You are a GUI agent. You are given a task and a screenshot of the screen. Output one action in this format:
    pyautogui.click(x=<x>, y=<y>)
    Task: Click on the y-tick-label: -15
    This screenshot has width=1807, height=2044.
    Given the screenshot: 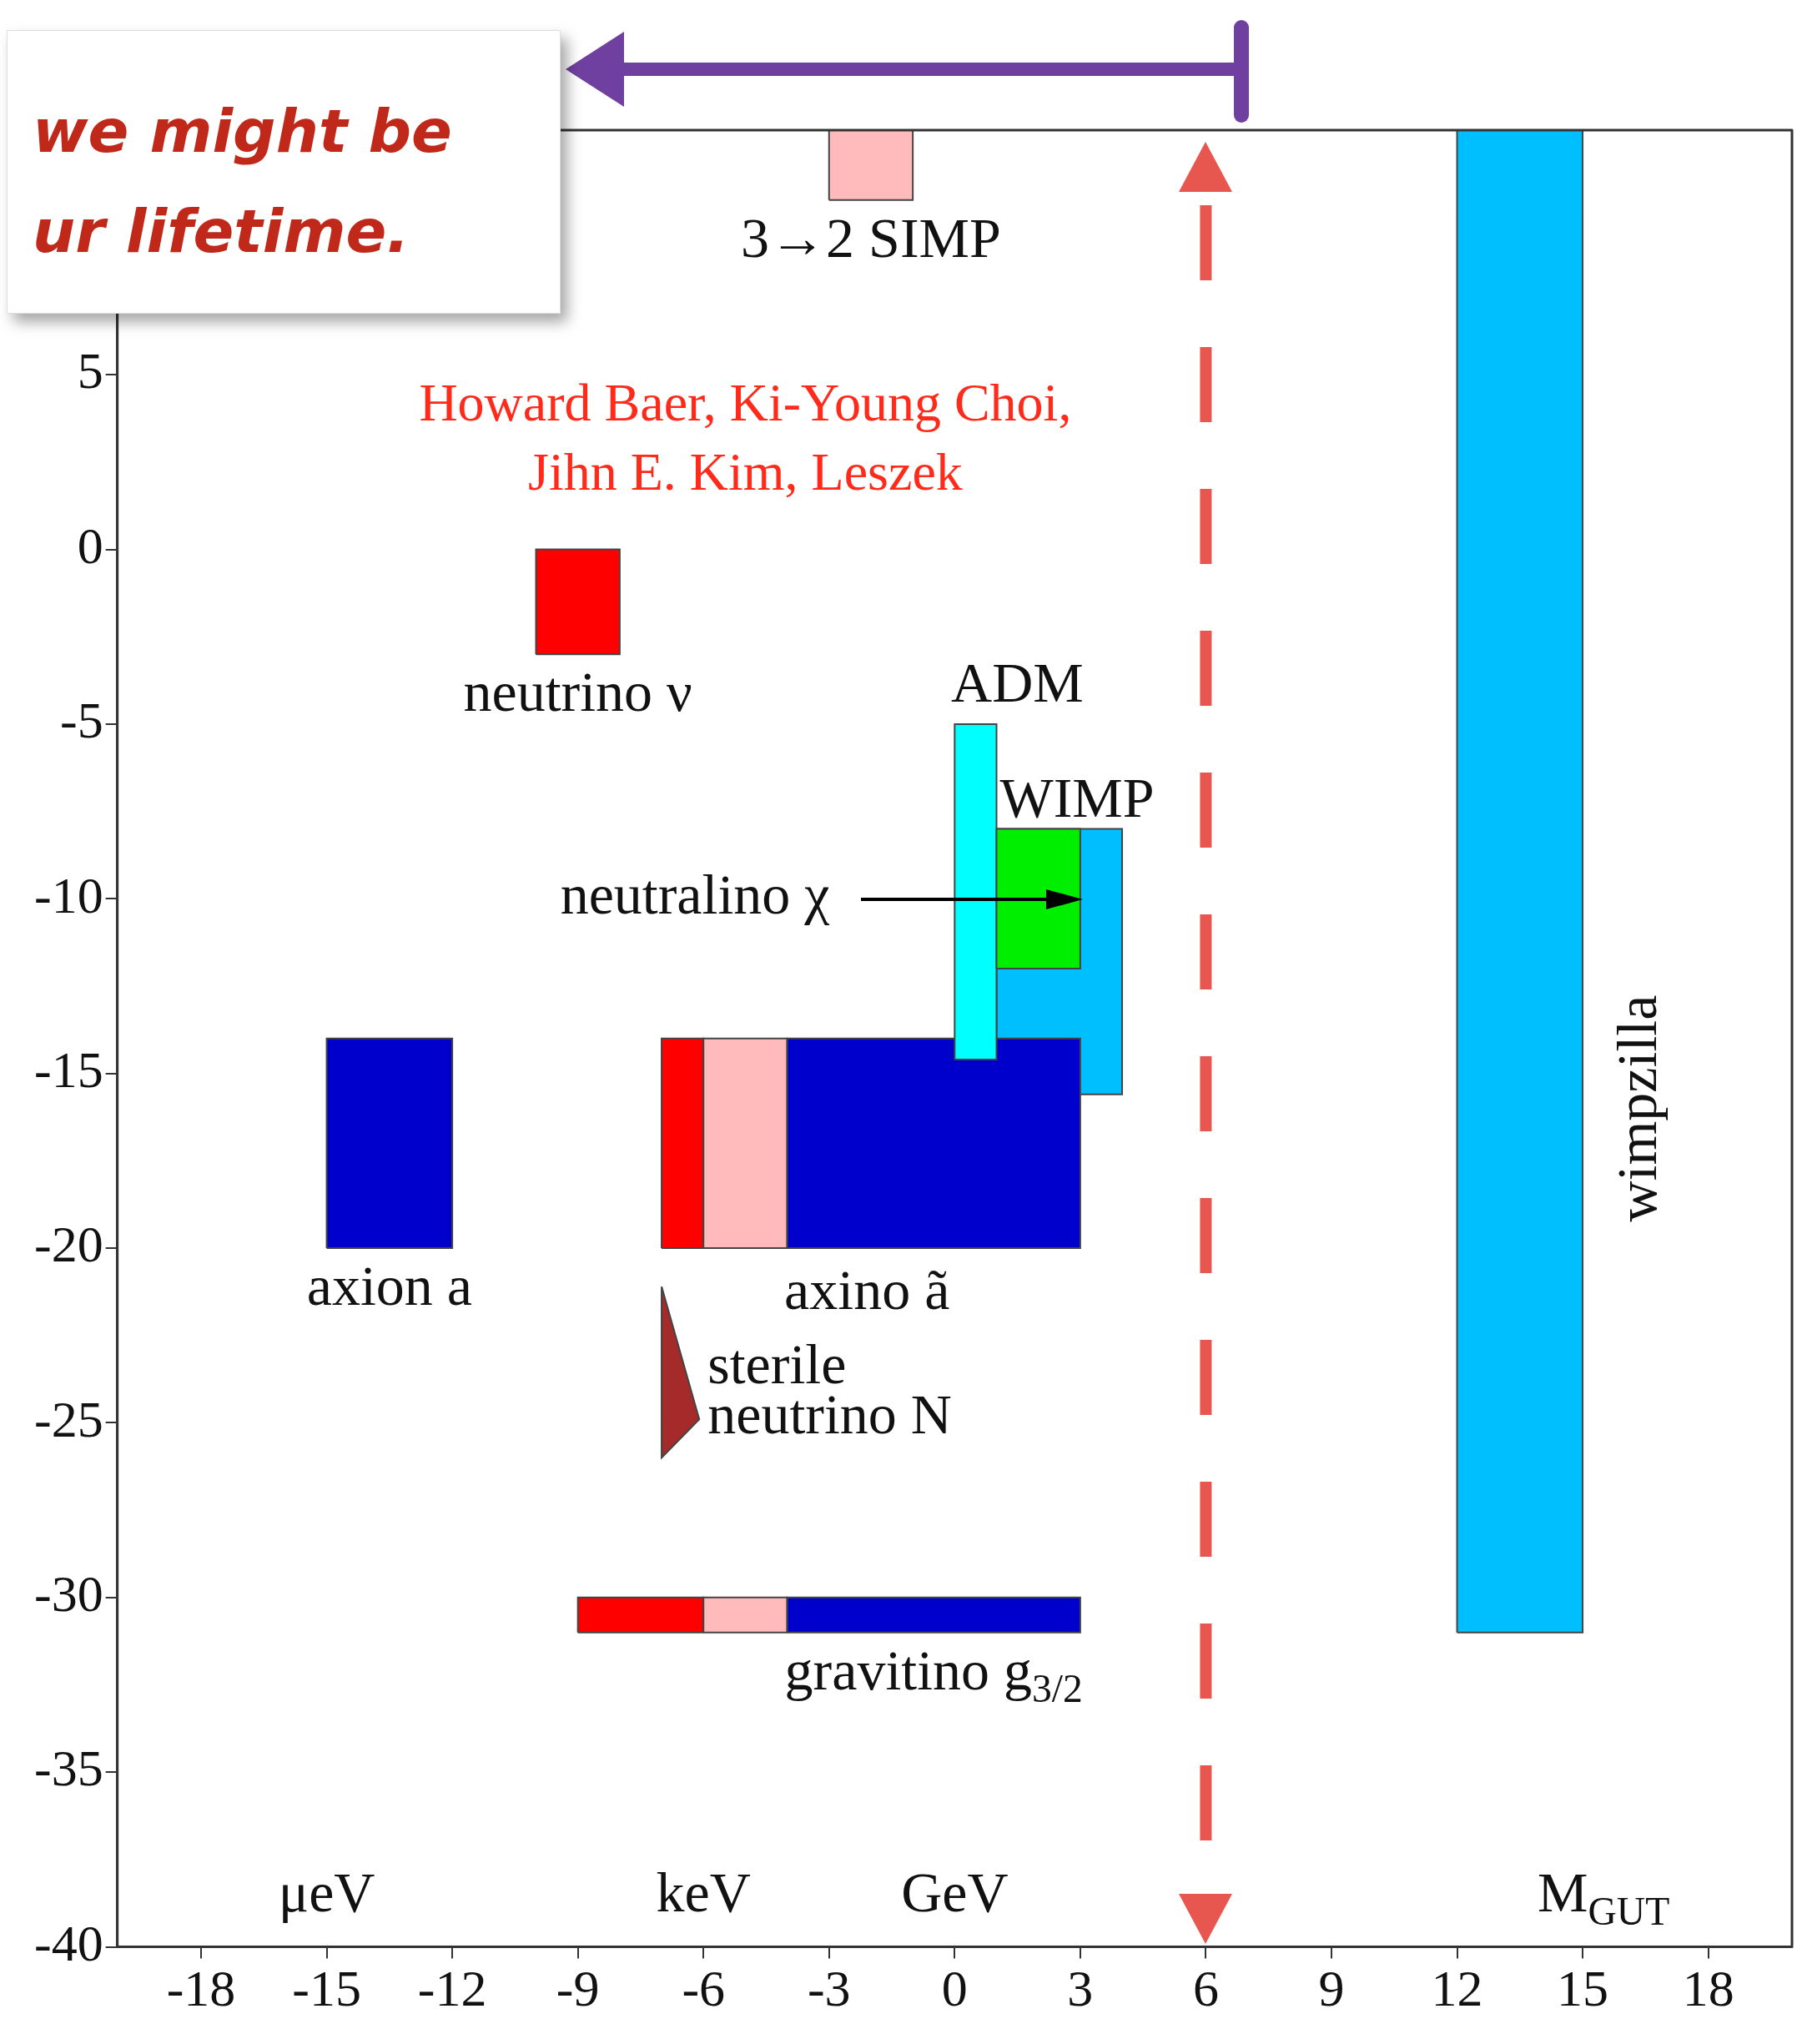 What is the action you would take?
    pyautogui.click(x=68, y=1069)
    